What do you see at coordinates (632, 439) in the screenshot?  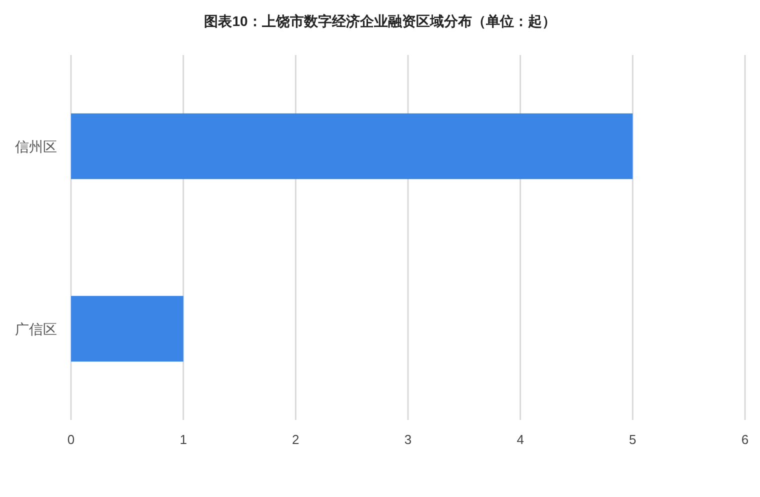 I see `x-tick-label: 5` at bounding box center [632, 439].